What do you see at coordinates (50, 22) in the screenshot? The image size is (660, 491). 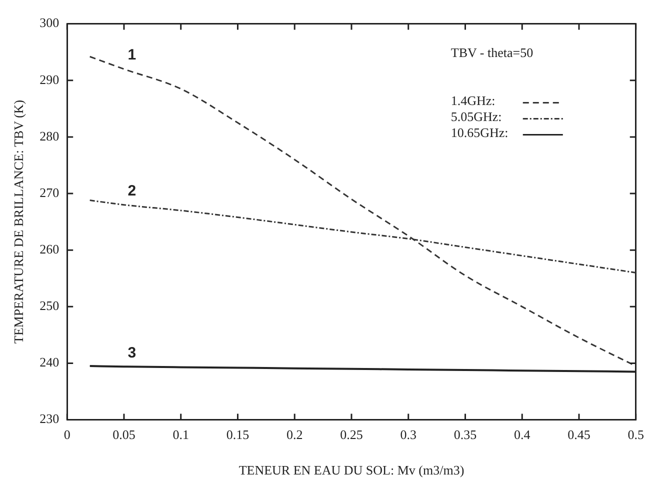 I see `y-tick-label: 300` at bounding box center [50, 22].